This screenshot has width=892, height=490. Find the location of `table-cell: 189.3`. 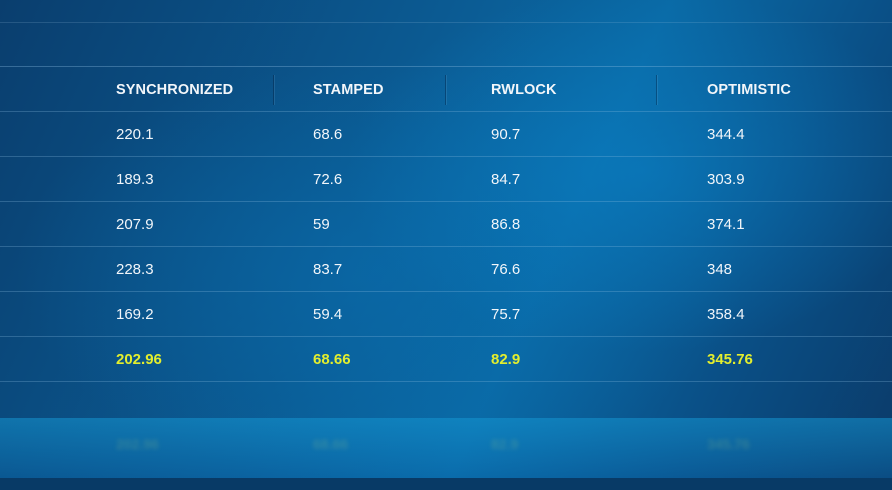

table-cell: 189.3 is located at coordinates (135, 179).